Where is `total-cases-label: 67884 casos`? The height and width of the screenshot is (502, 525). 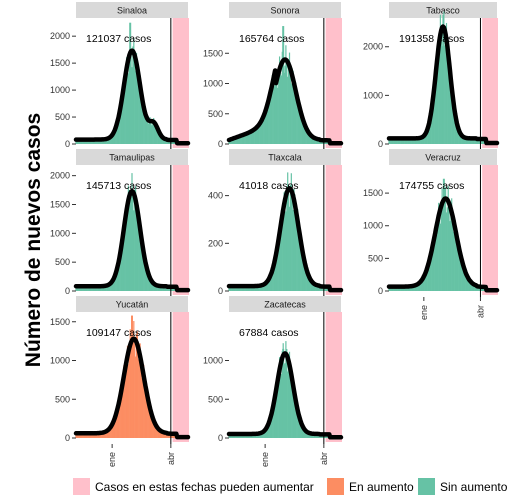 total-cases-label: 67884 casos is located at coordinates (269, 333).